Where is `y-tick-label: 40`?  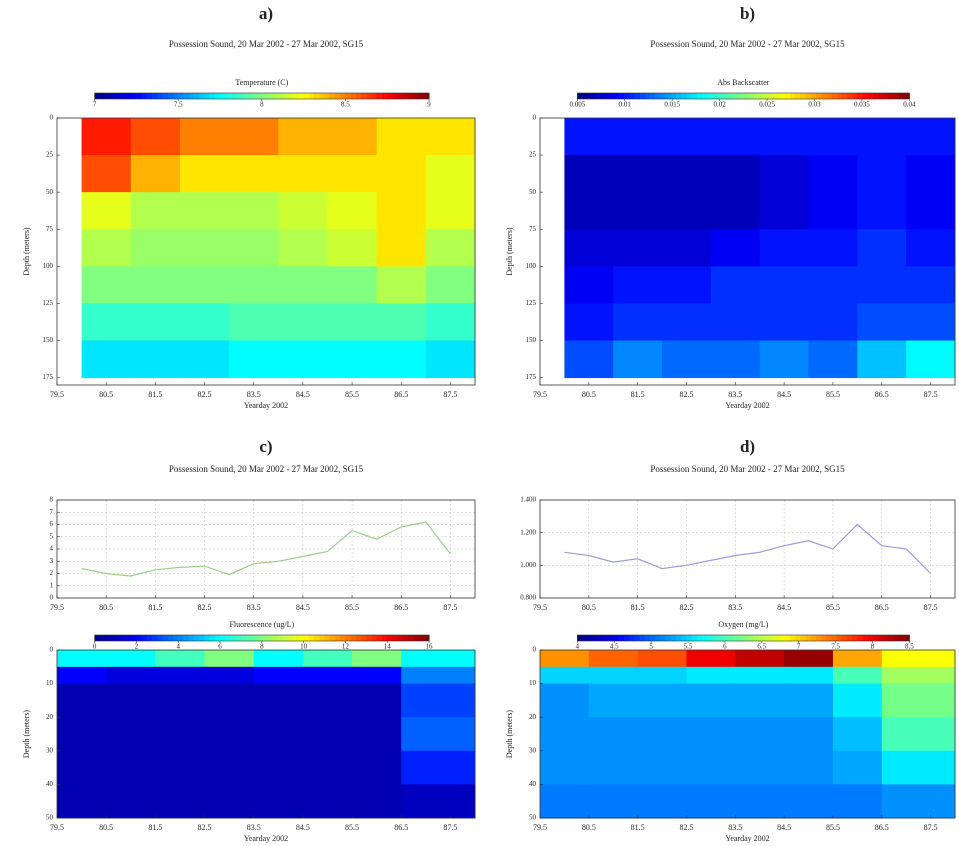 y-tick-label: 40 is located at coordinates (533, 784).